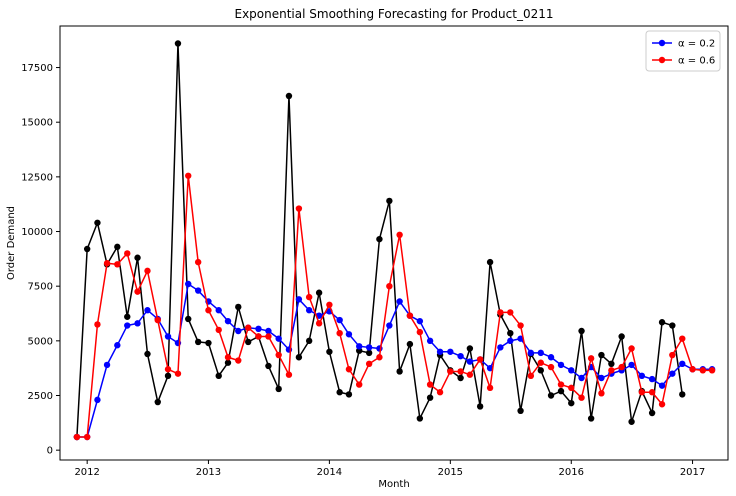 The width and height of the screenshot is (736, 496). I want to click on y-axis-ticks: 0 2500 5000 7500 10000 12500 15000 17500, so click(40, 260).